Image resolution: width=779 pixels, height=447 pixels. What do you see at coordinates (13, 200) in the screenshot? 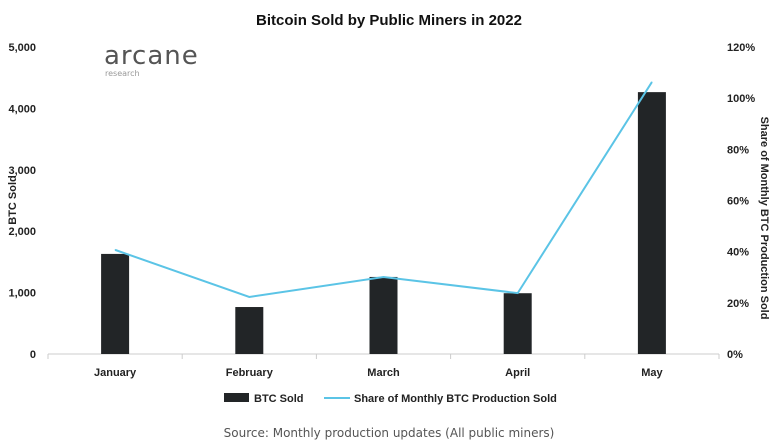
I see `y-axis-label: BTC Sold` at bounding box center [13, 200].